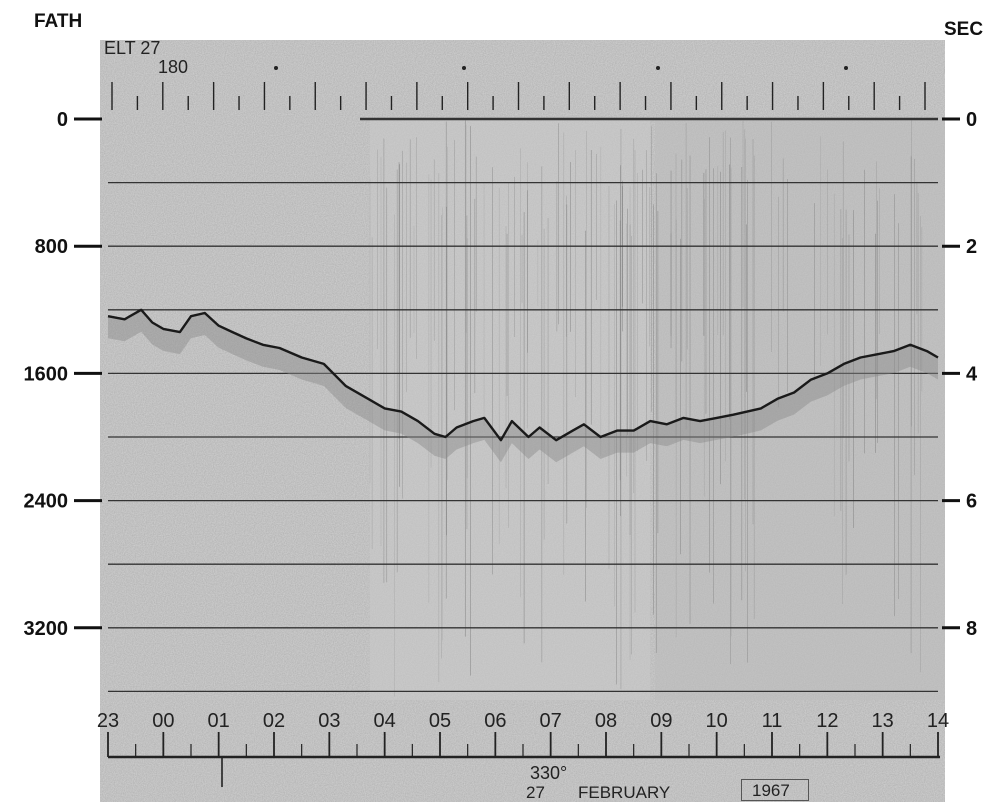 The image size is (993, 805). Describe the element at coordinates (132, 48) in the screenshot. I see `line-id-label: ELT 27` at that location.